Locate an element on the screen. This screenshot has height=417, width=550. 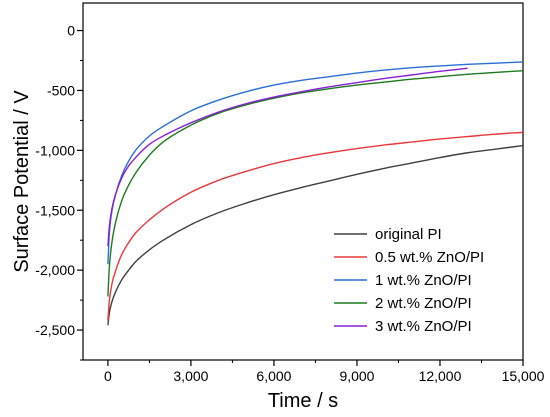
legend-label: 0.5 wt.% ZnO/PI is located at coordinates (429, 257).